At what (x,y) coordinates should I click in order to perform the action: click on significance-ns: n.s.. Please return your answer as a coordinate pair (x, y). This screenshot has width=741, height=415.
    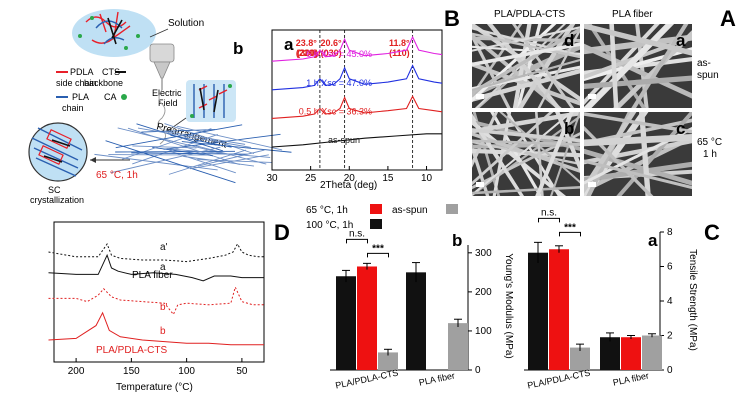
    Looking at the image, I should click on (357, 233).